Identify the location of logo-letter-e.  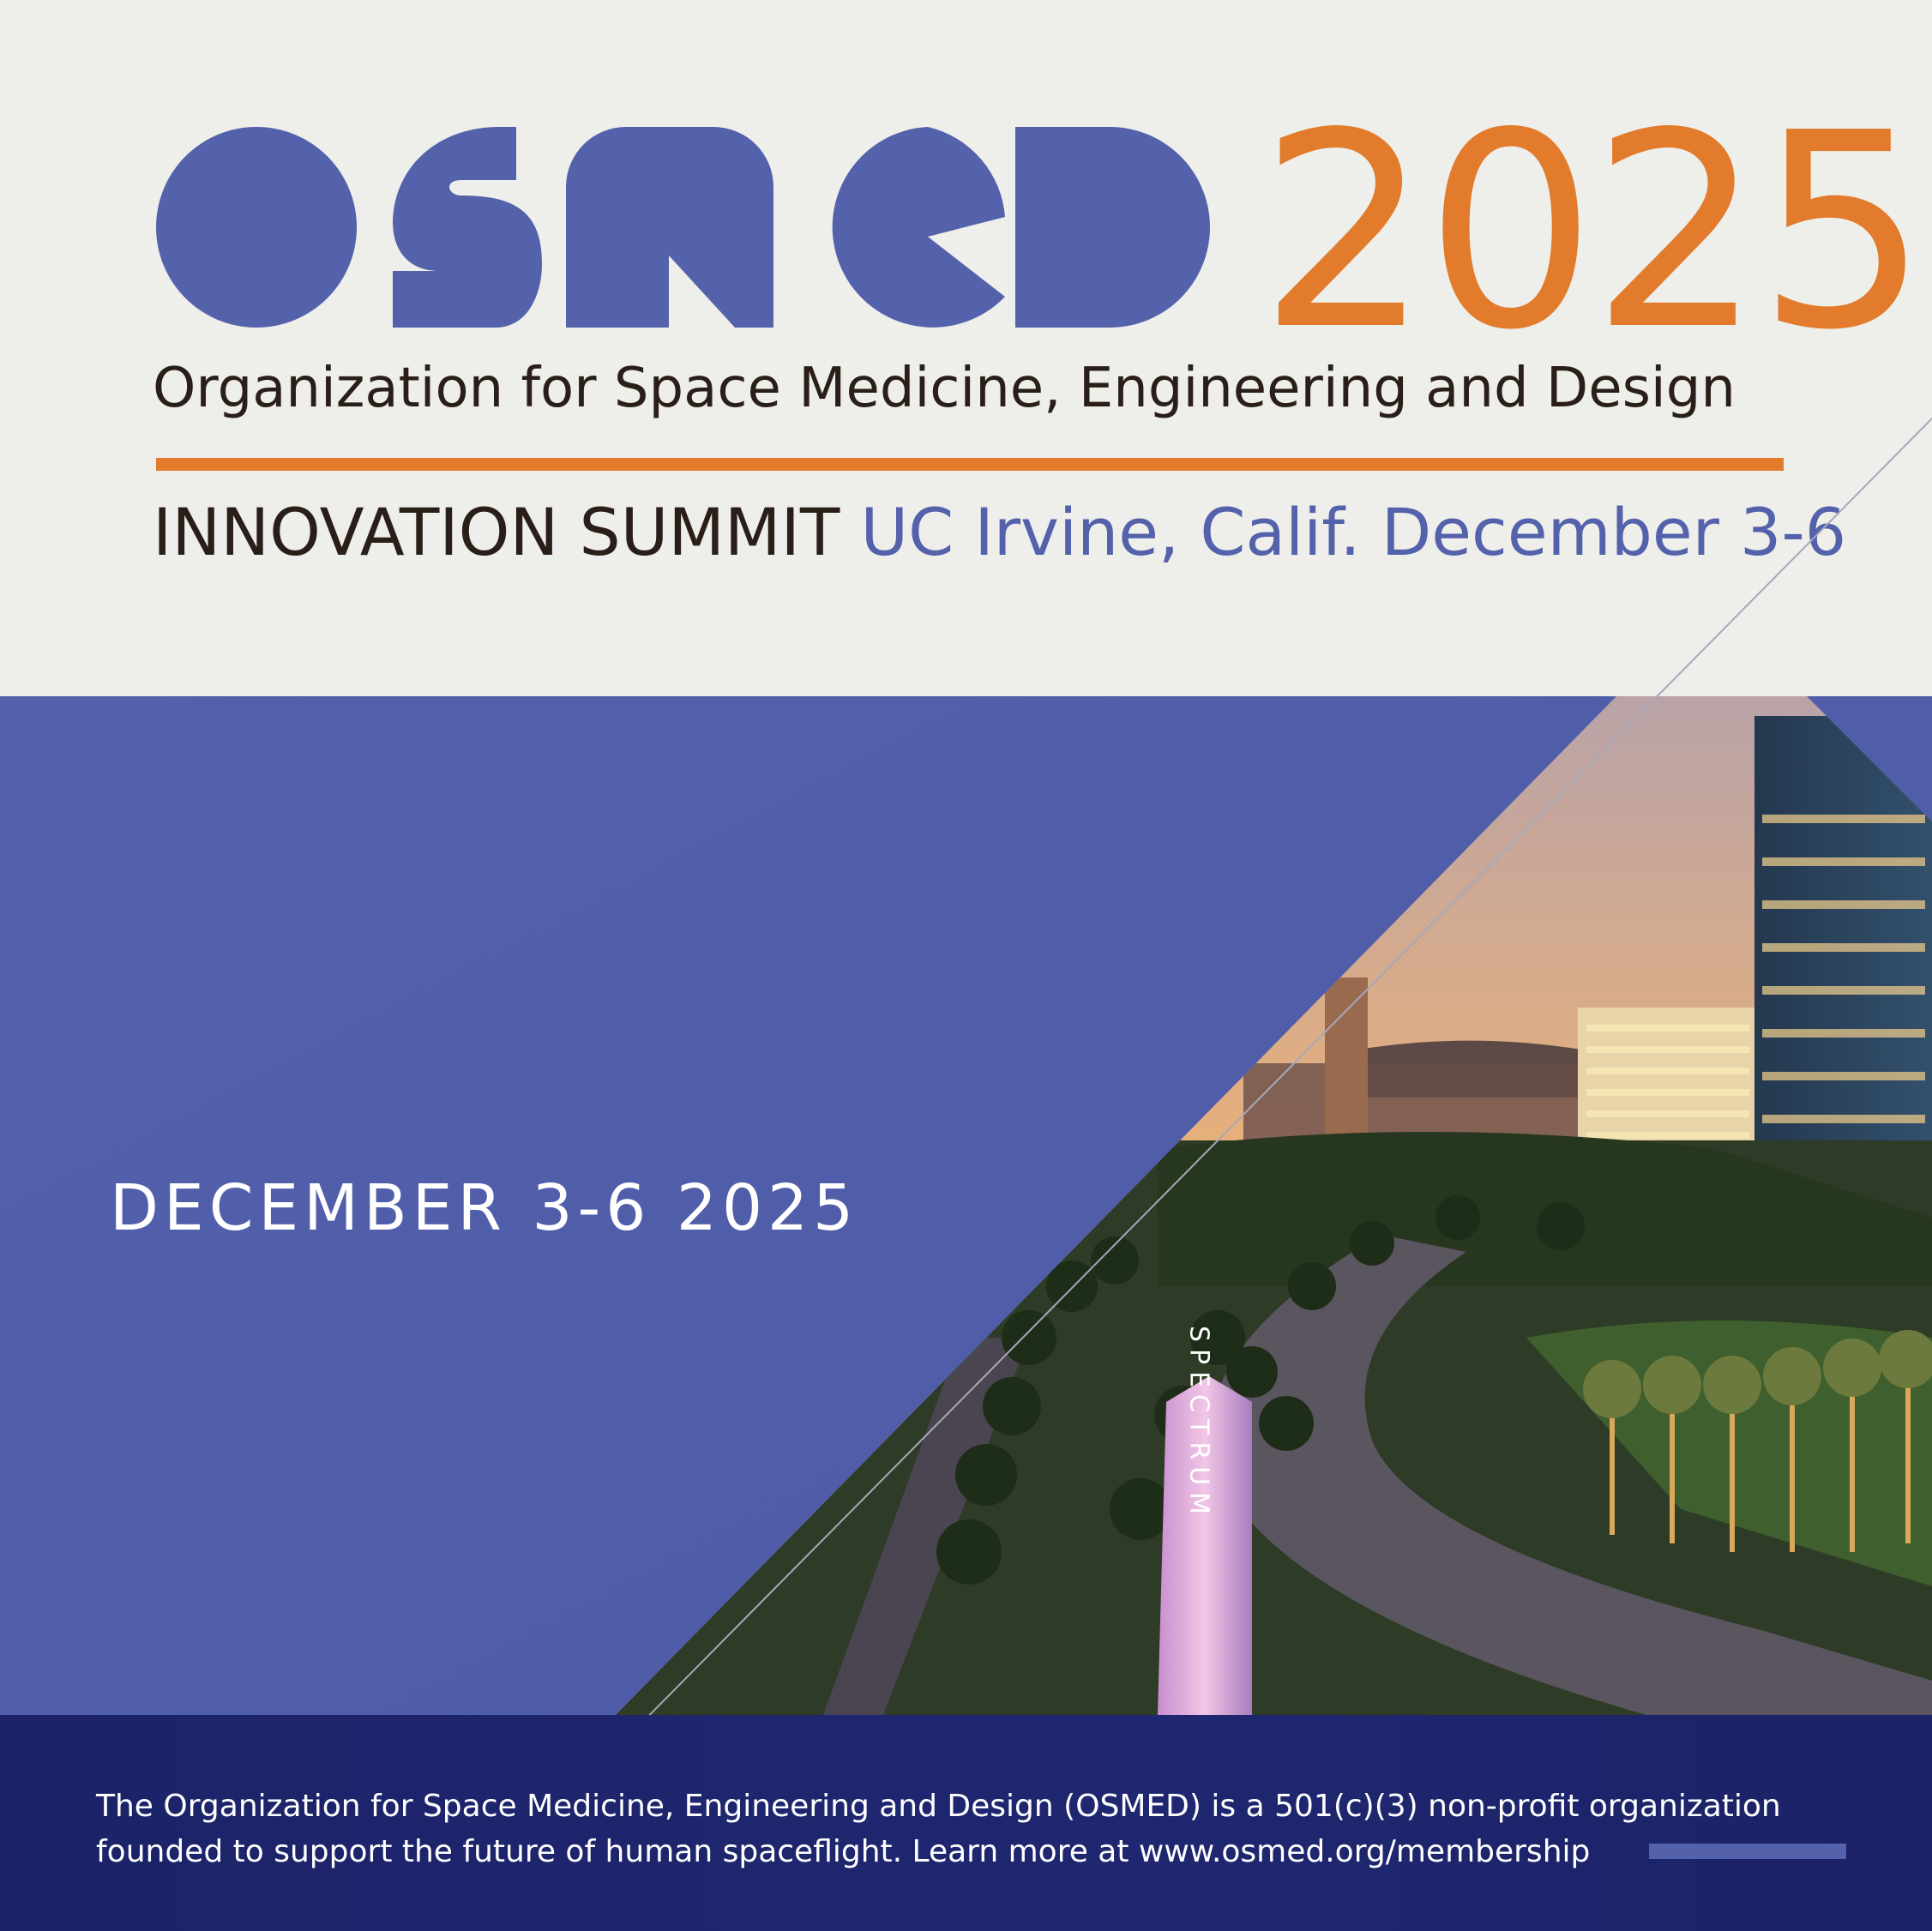
(918, 227).